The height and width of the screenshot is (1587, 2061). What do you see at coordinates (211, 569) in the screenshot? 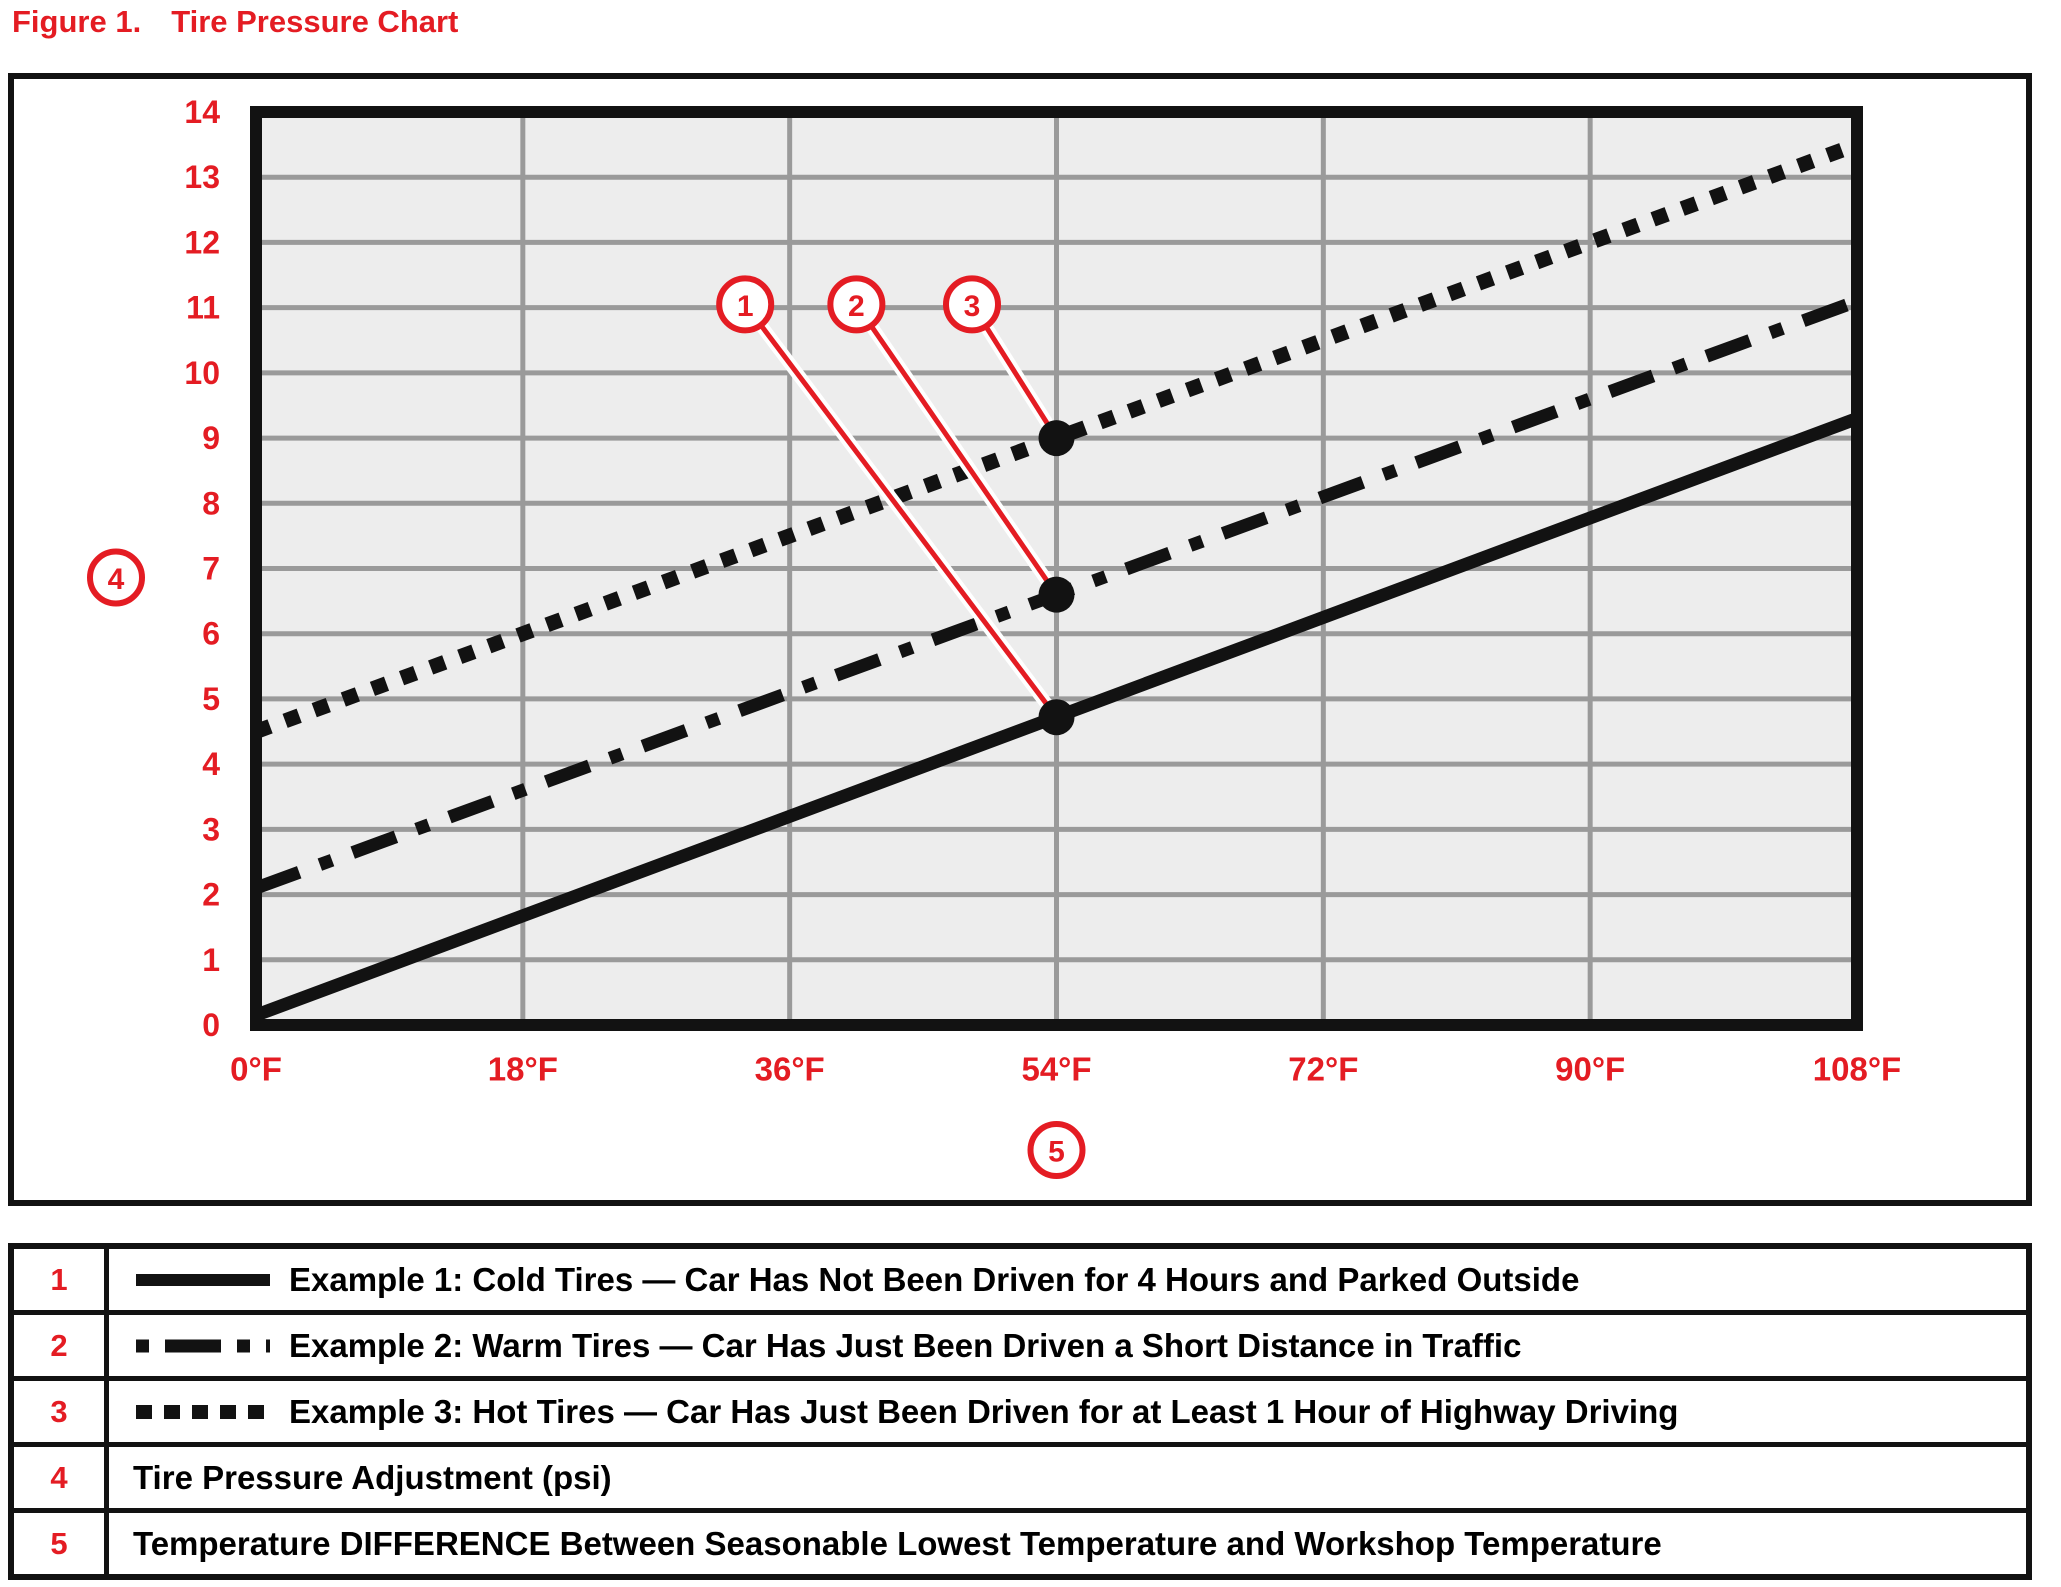
I see `y-tick-label: 7` at bounding box center [211, 569].